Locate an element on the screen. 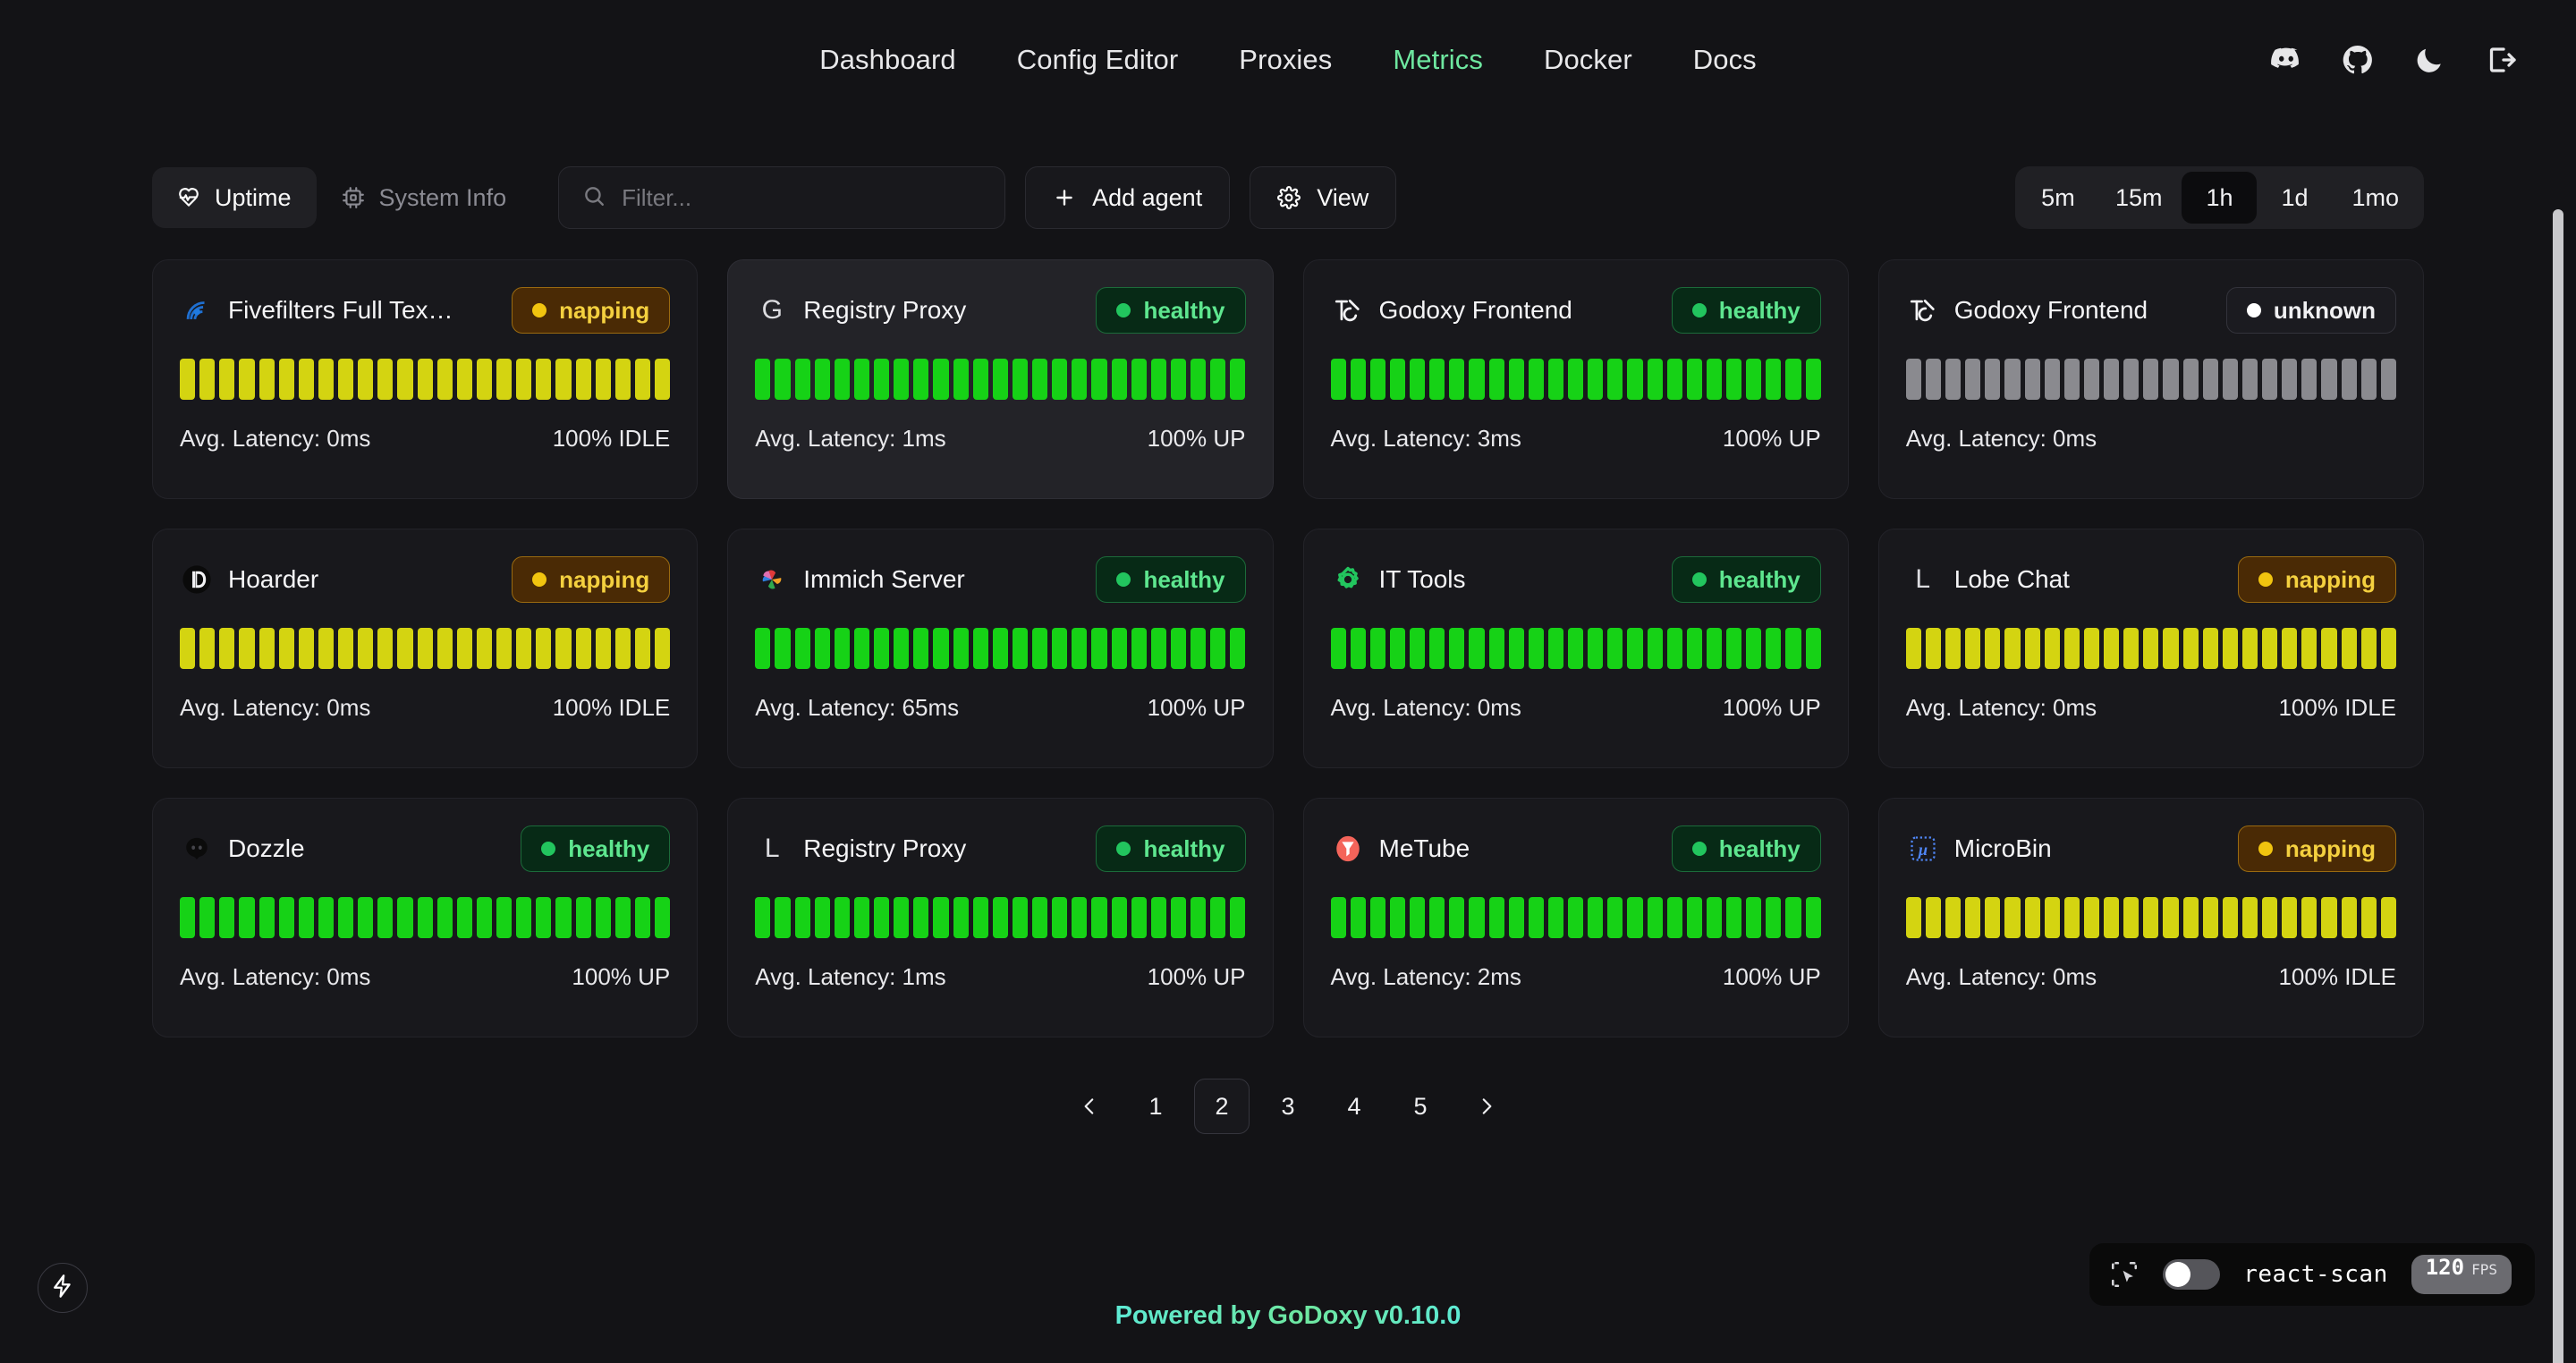  chevron-right-icon is located at coordinates (1486, 1106).